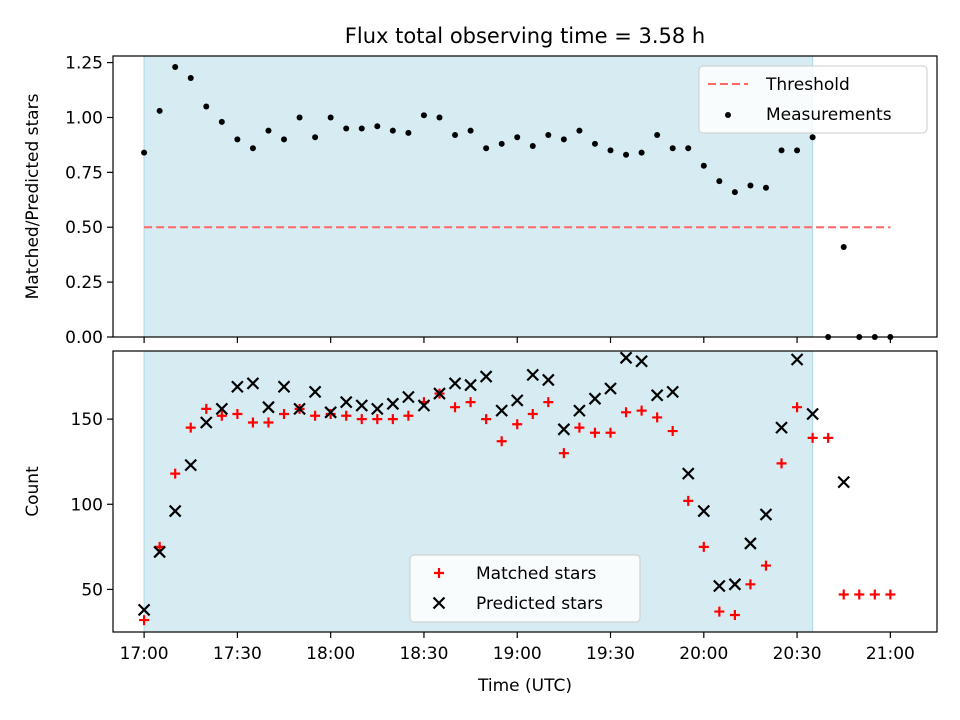 The image size is (960, 720). What do you see at coordinates (439, 603) in the screenshot?
I see `predicted-legend-marker` at bounding box center [439, 603].